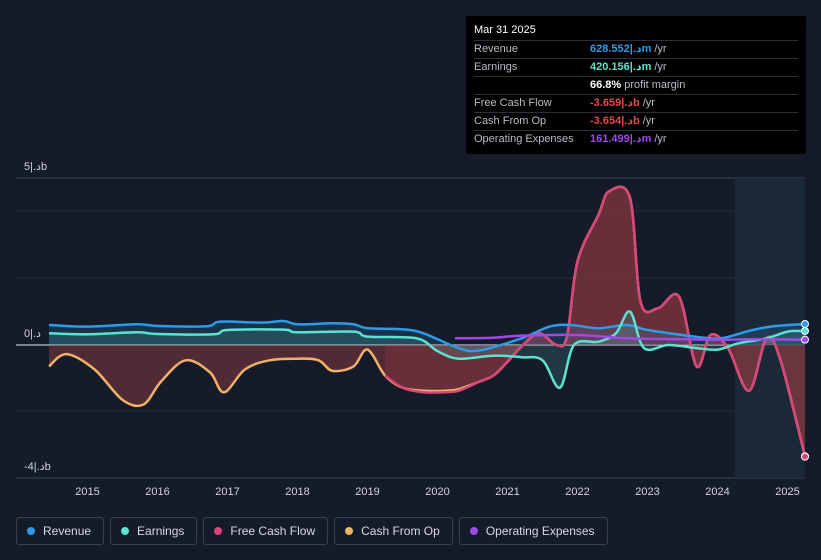 The height and width of the screenshot is (560, 821). Describe the element at coordinates (636, 32) in the screenshot. I see `tooltip-date: Mar 31 2025` at that location.